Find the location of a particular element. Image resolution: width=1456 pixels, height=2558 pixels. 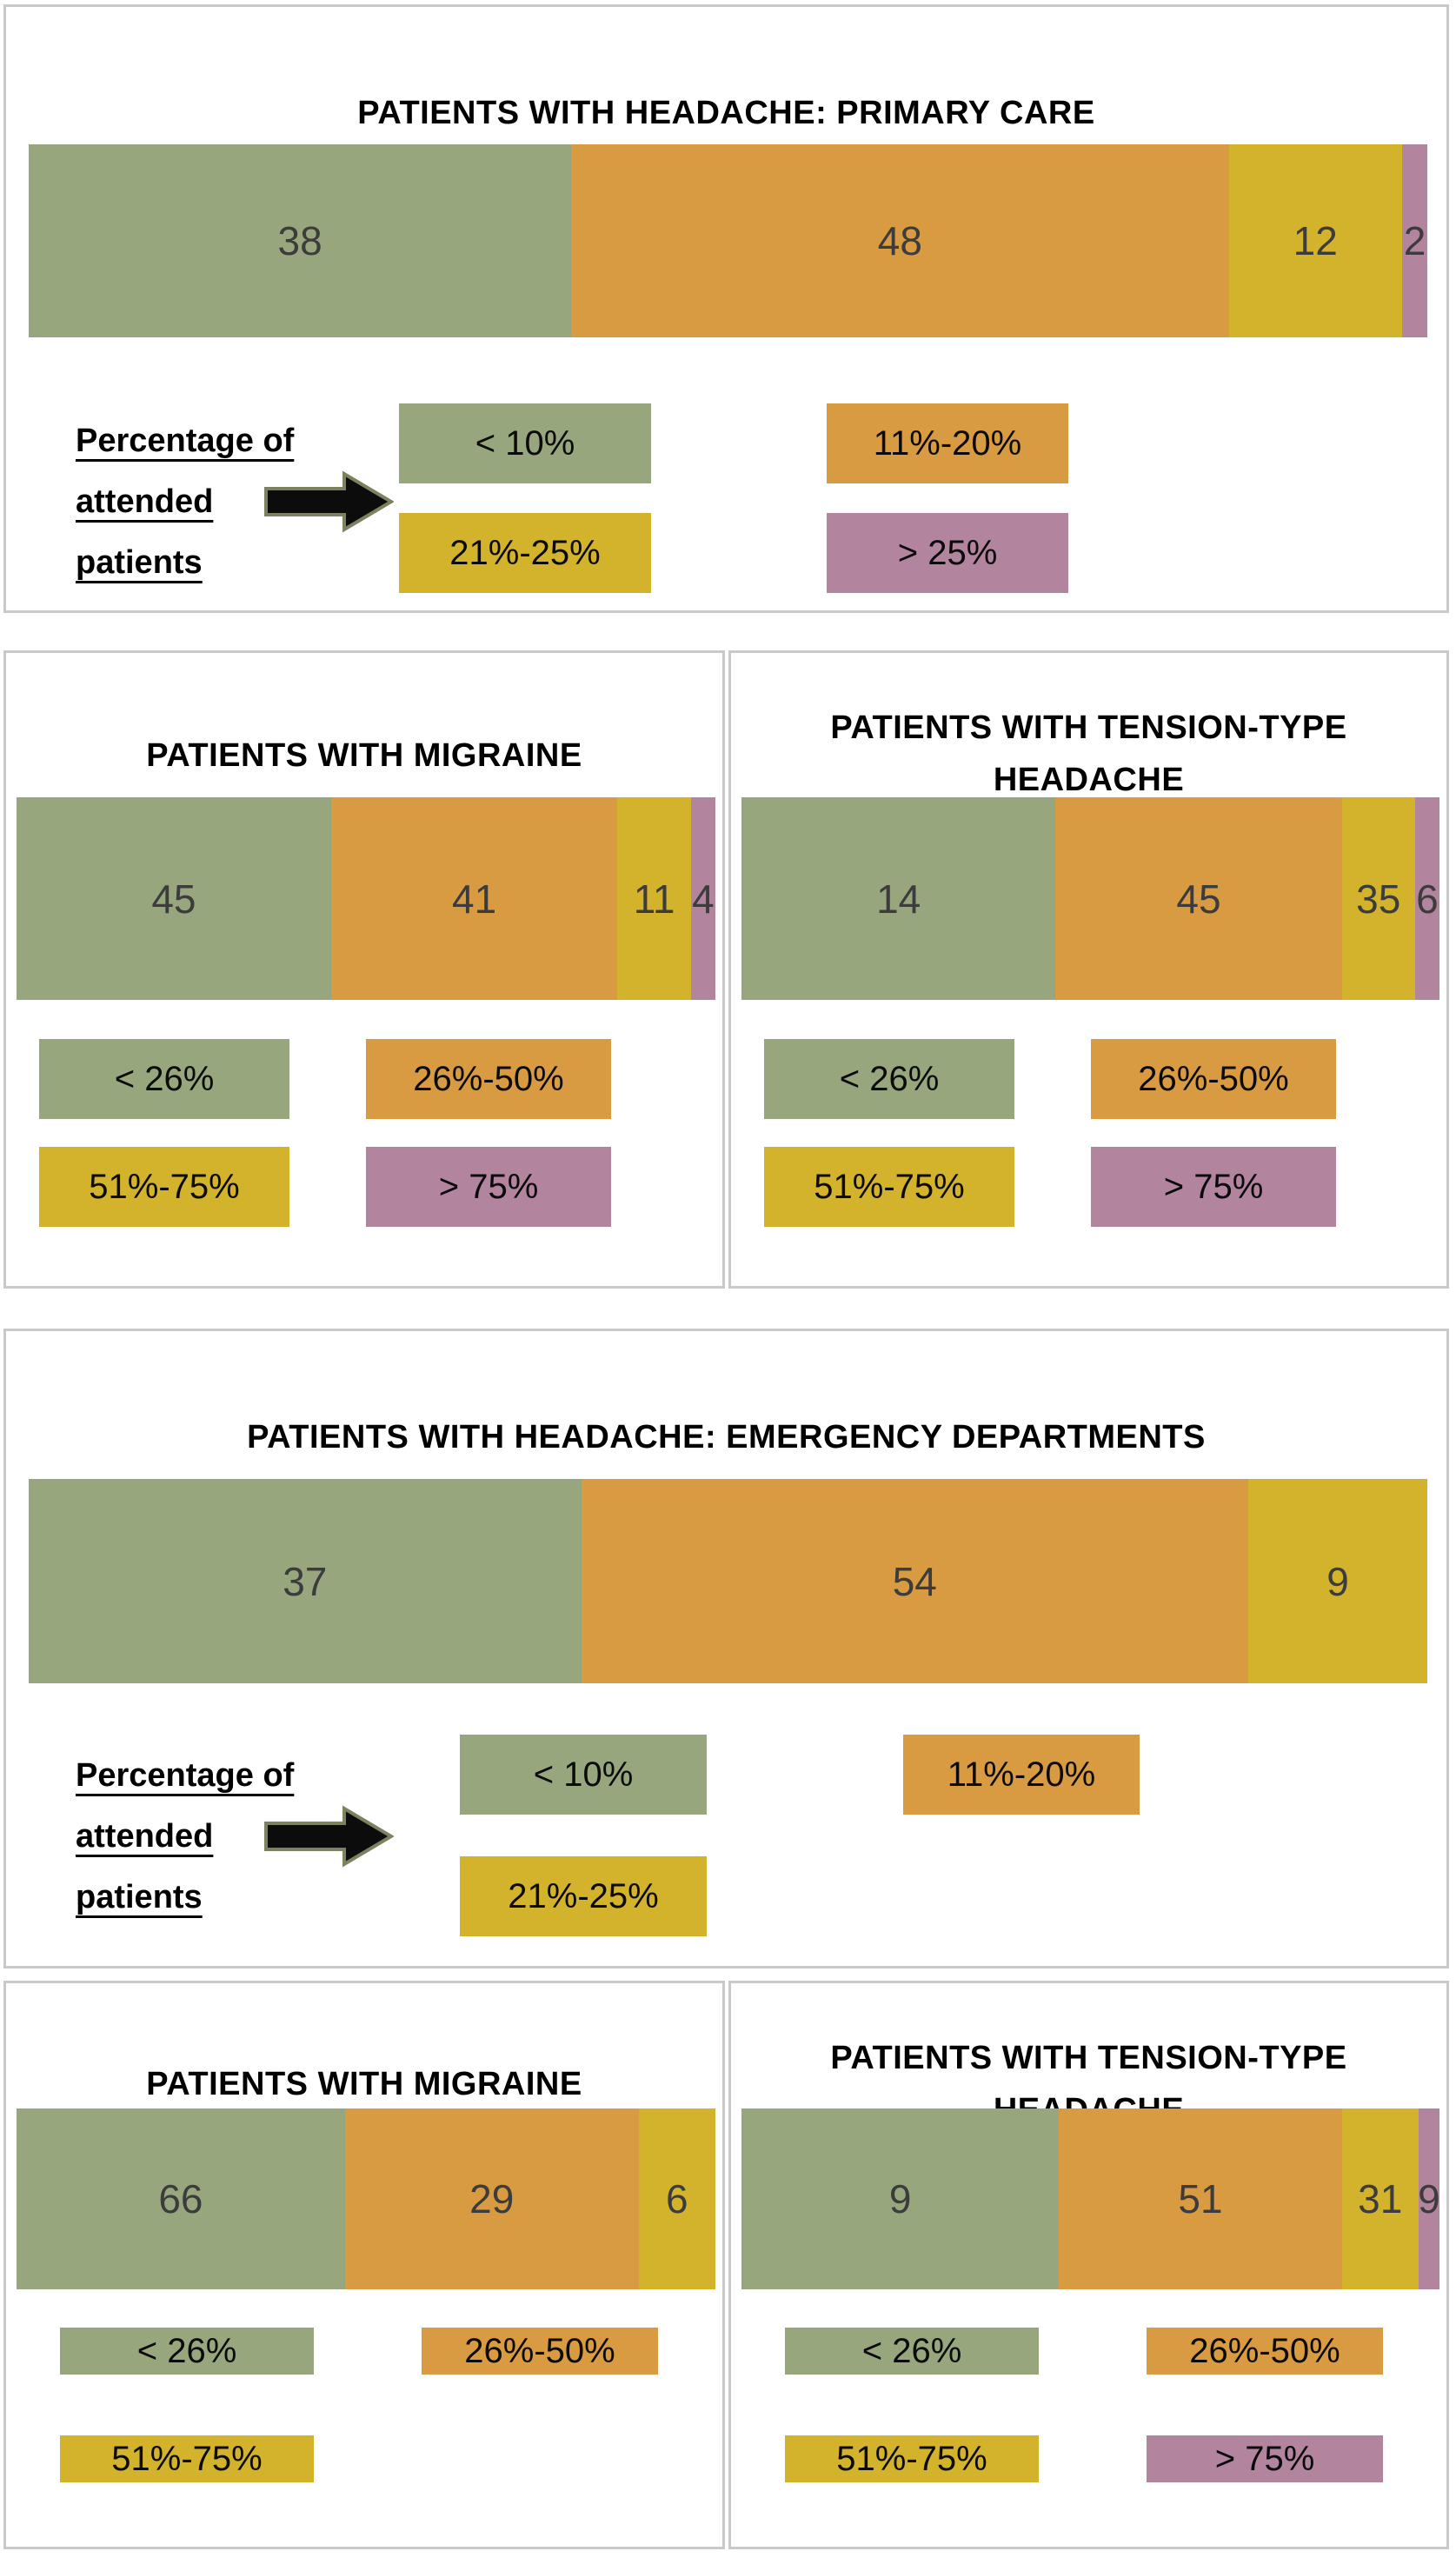

panel-title: PATIENTS WITH HEADACHE: PRIMARY CARE is located at coordinates (726, 113).